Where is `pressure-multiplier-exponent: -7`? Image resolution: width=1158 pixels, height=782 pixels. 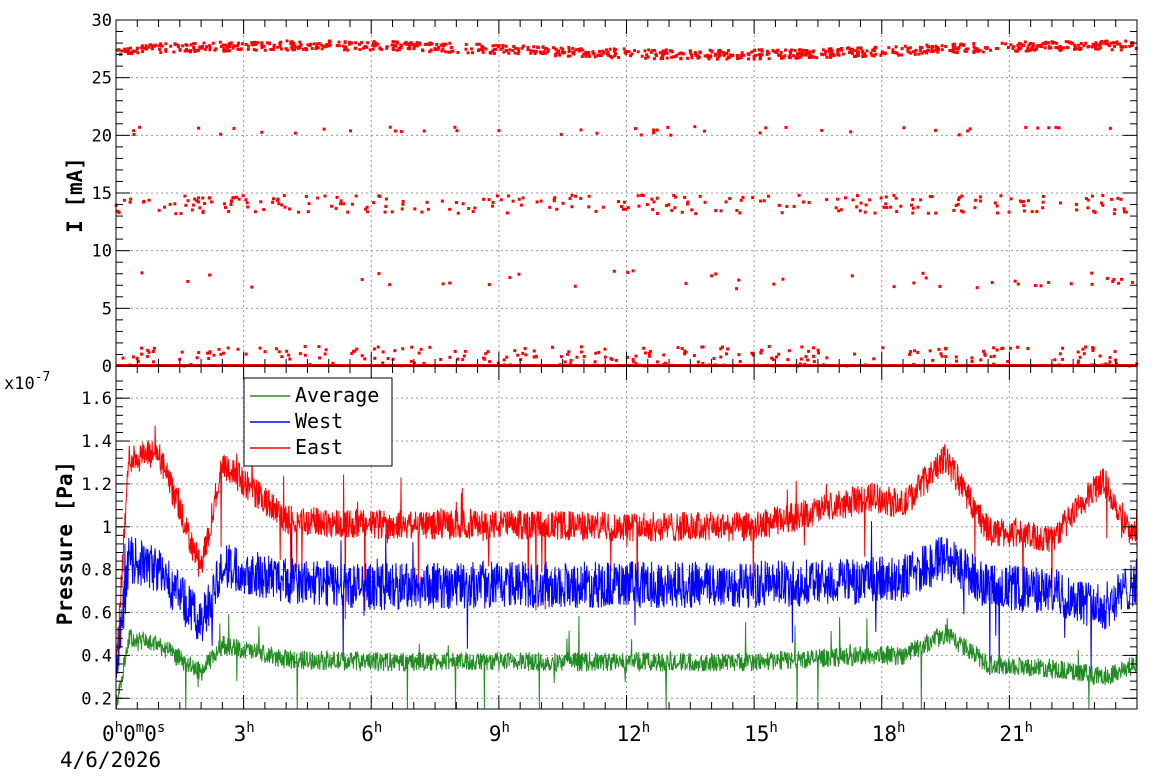
pressure-multiplier-exponent: -7 is located at coordinates (43, 377).